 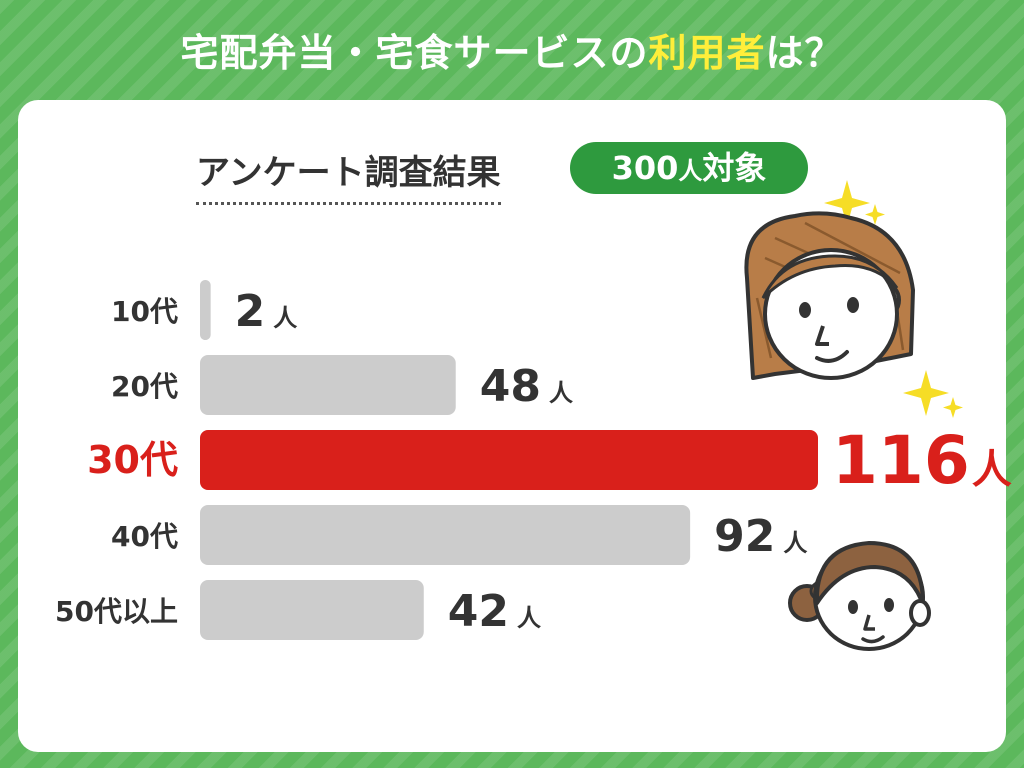 What do you see at coordinates (348, 175) in the screenshot?
I see `survey-label: アンケート調査結果` at bounding box center [348, 175].